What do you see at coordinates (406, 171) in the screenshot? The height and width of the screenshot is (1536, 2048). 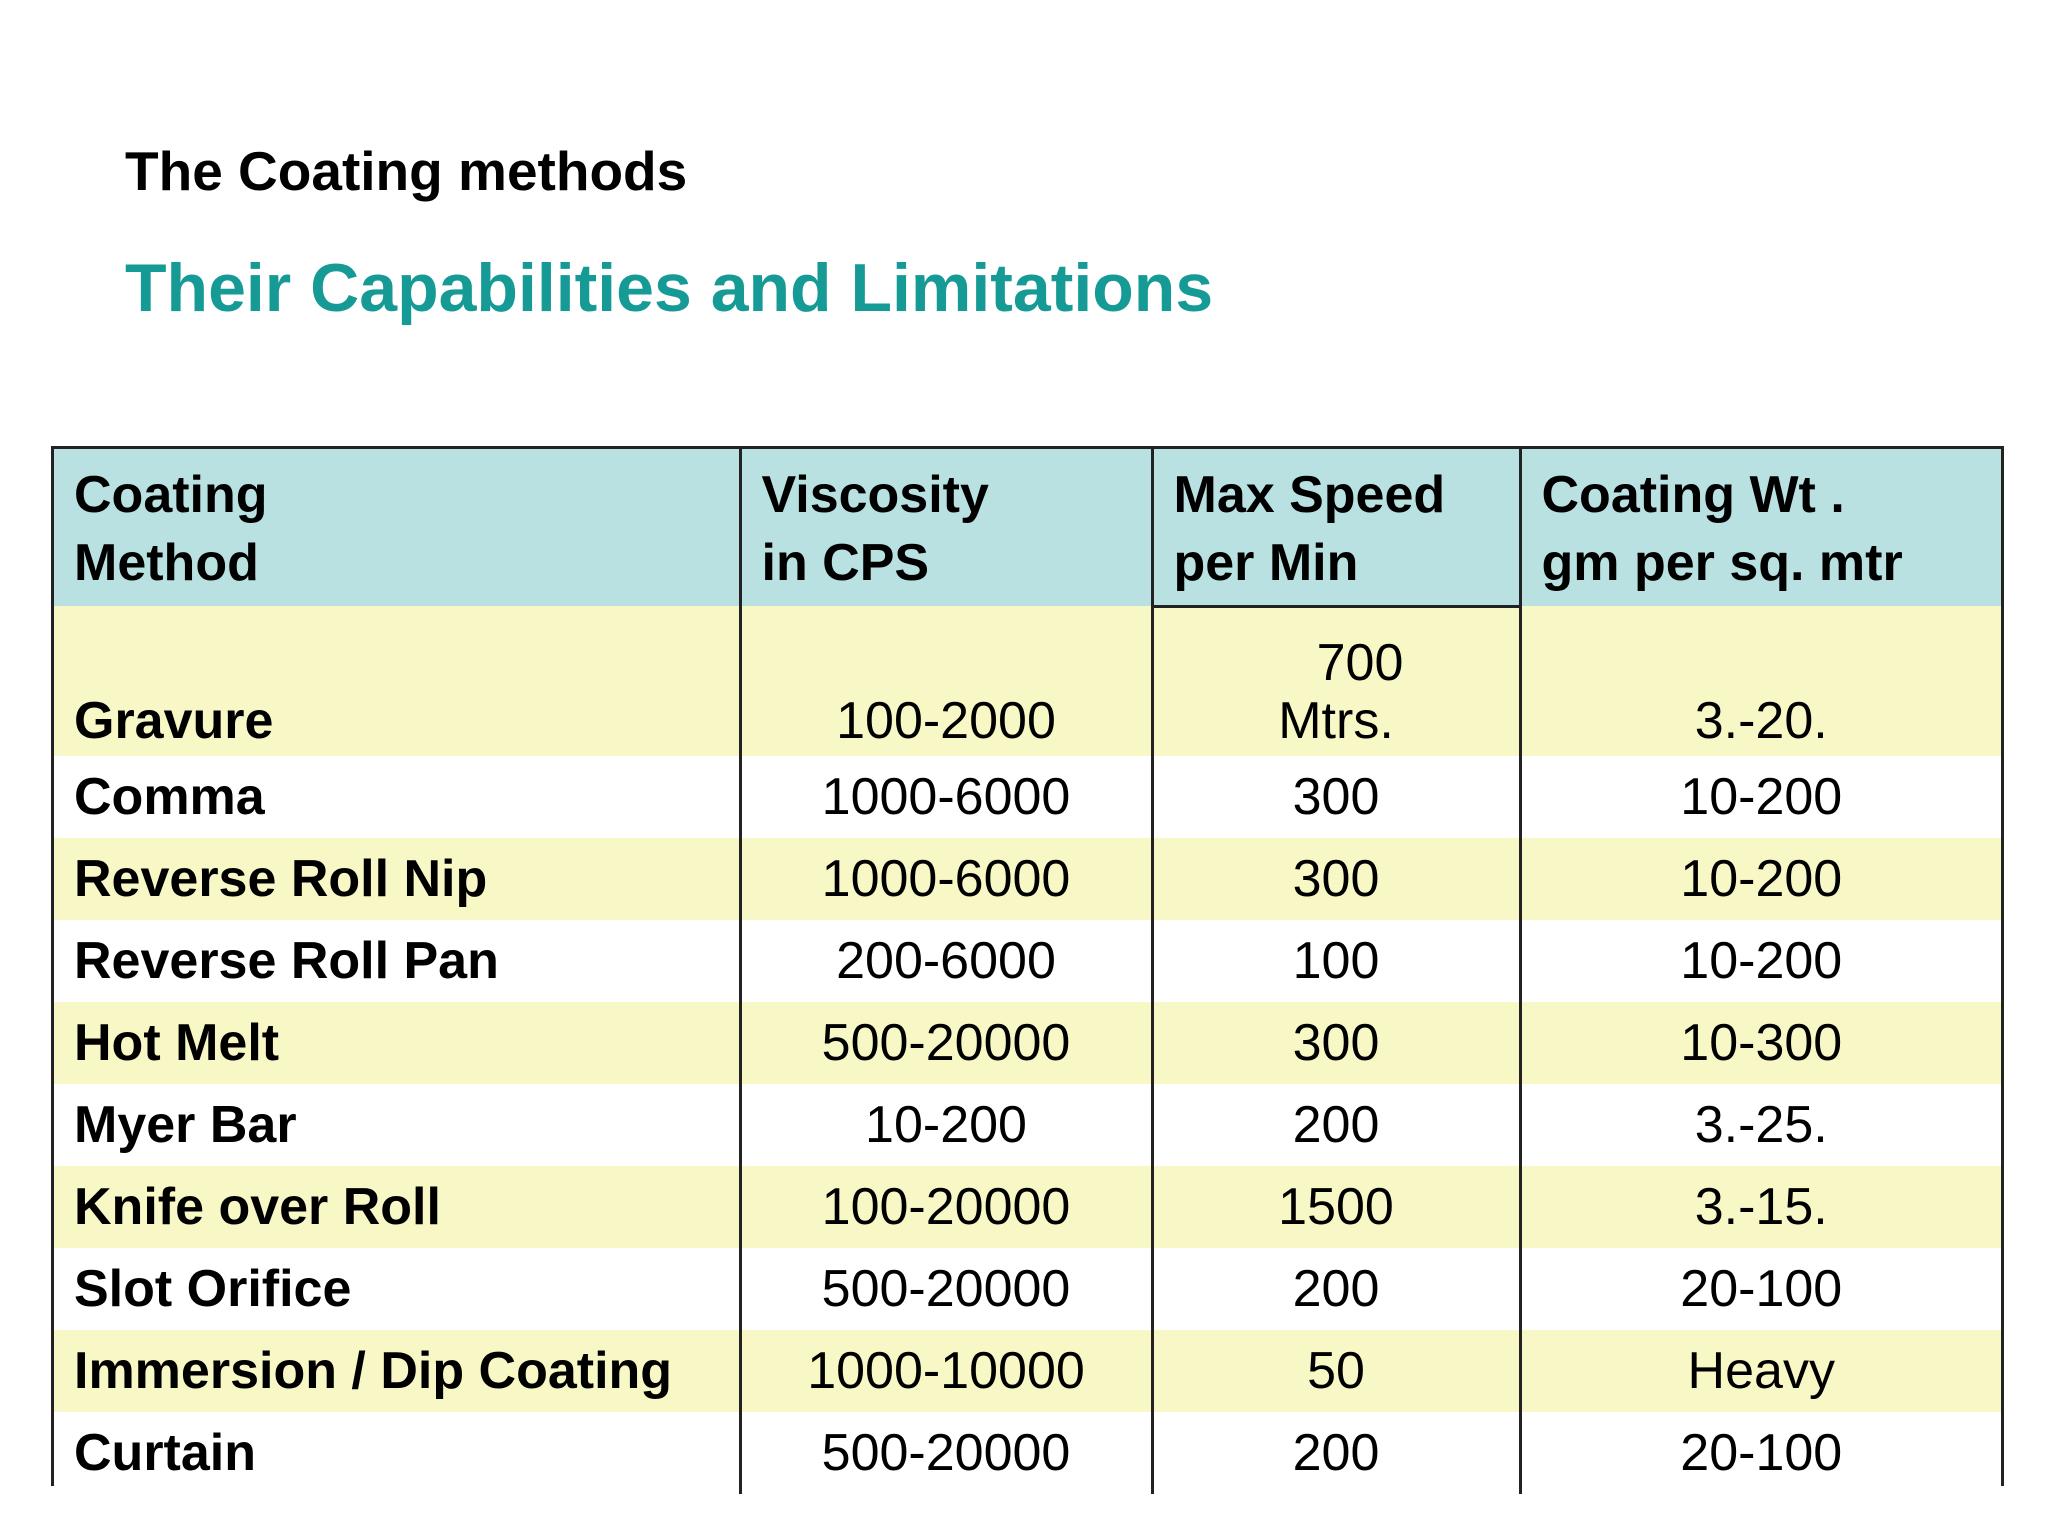 I see `slide-title: The Coating methods` at bounding box center [406, 171].